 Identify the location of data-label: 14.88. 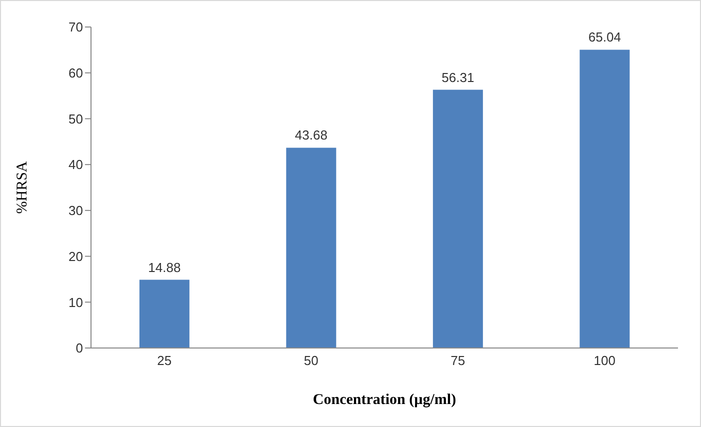
(164, 267).